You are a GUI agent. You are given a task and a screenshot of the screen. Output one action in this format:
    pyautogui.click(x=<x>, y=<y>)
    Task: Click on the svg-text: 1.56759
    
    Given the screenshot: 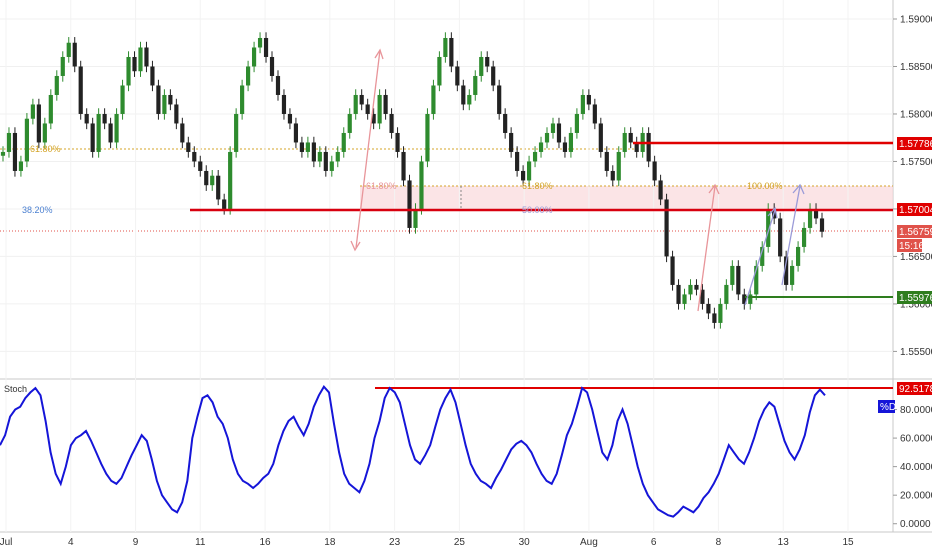 What is the action you would take?
    pyautogui.click(x=915, y=232)
    